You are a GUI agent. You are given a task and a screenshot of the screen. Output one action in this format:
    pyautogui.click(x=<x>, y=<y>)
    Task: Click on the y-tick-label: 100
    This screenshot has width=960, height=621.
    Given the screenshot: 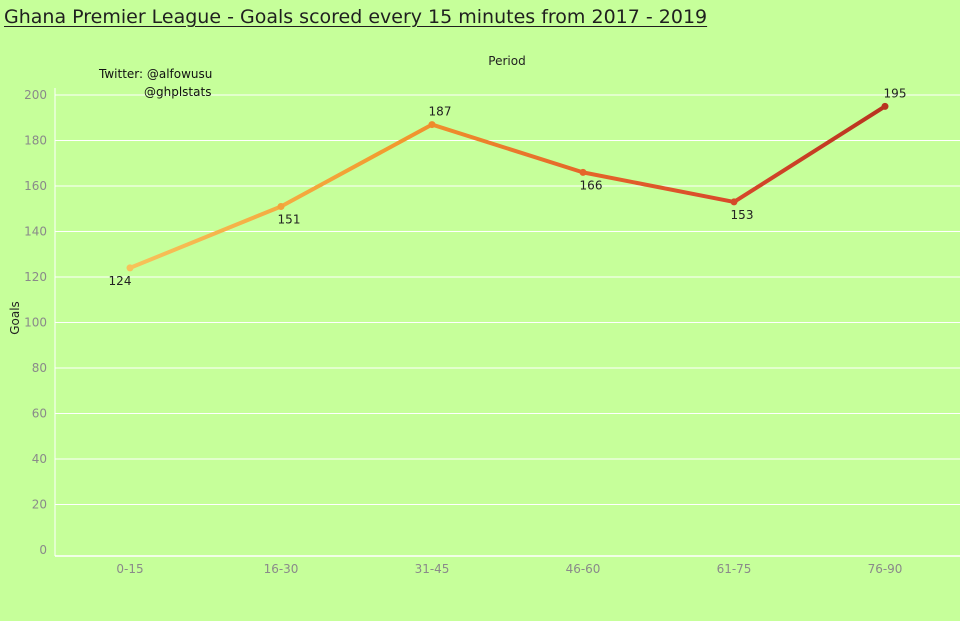 What is the action you would take?
    pyautogui.click(x=35, y=323)
    